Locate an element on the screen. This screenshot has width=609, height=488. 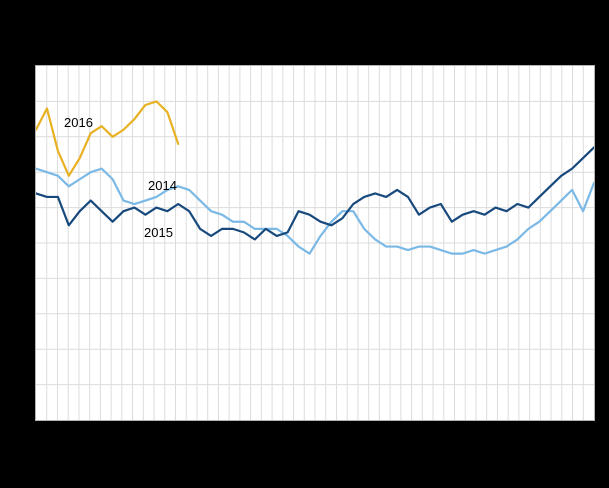
series-label-2014: 2014 is located at coordinates (162, 185).